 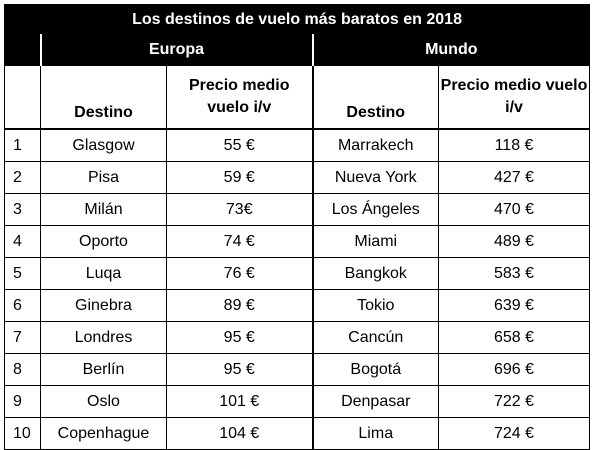 What do you see at coordinates (103, 337) in the screenshot?
I see `europe-destination-cell: Londres` at bounding box center [103, 337].